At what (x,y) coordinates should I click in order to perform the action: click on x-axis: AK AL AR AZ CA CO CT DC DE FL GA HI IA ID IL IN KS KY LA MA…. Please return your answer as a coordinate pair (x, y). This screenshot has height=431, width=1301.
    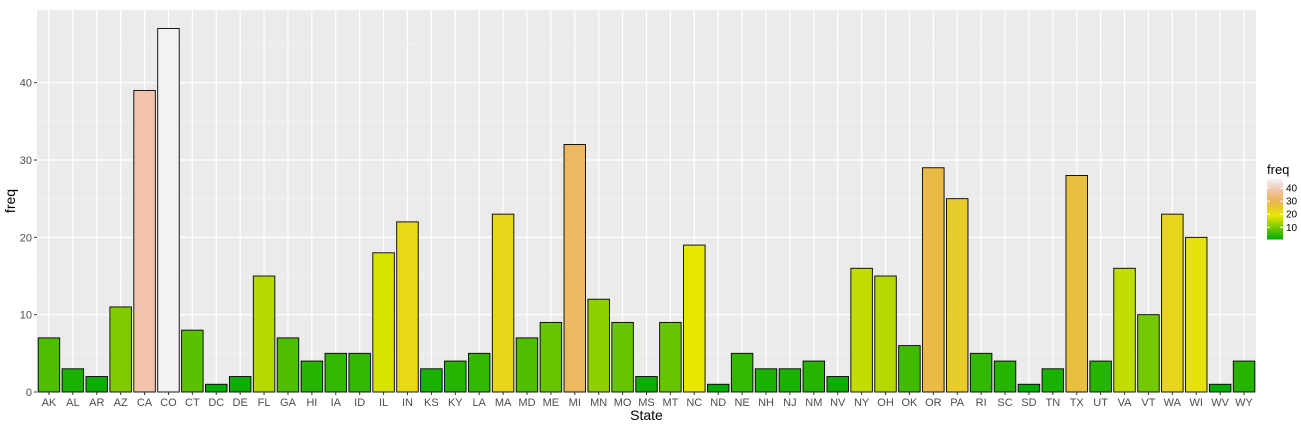
    Looking at the image, I should click on (648, 400).